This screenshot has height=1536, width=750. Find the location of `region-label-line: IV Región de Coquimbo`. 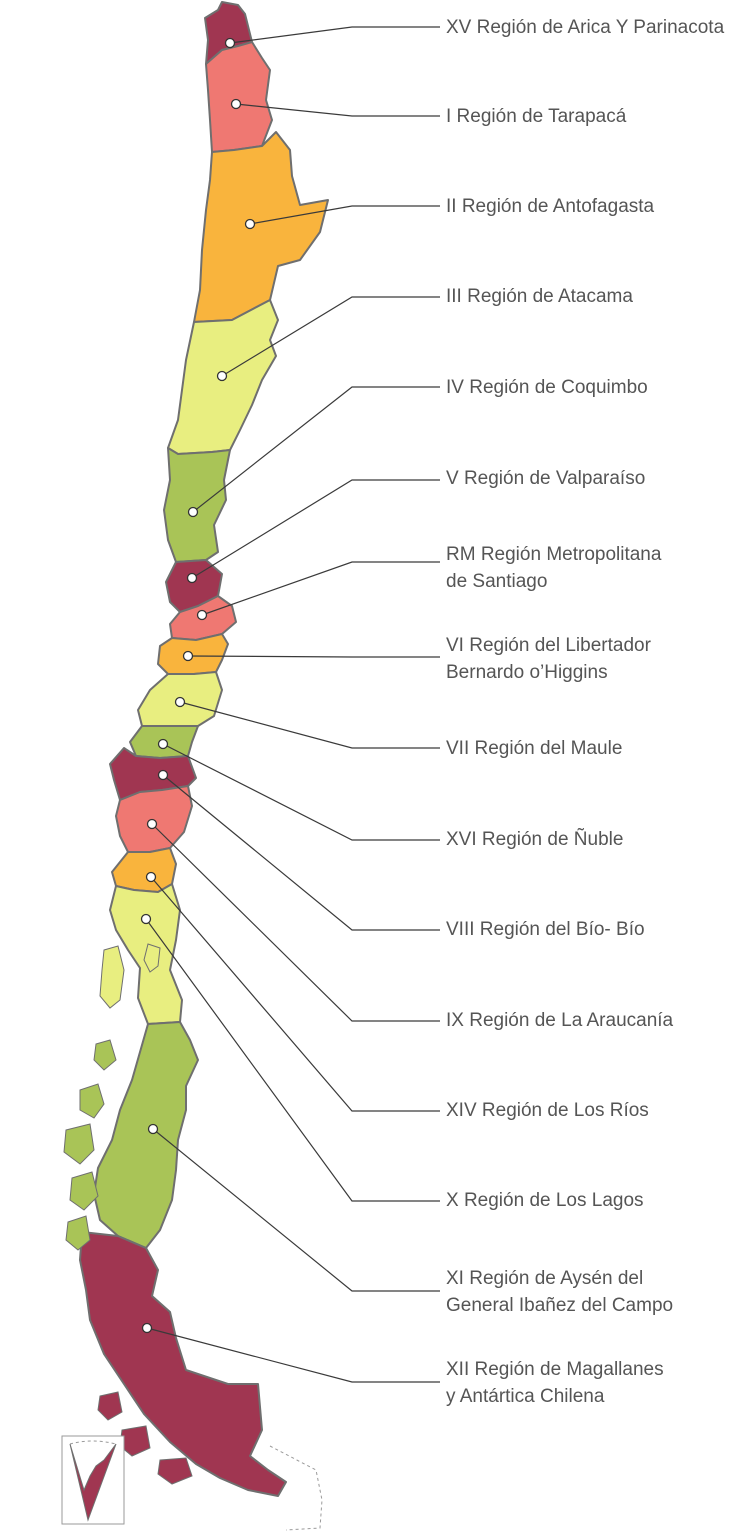

region-label-line: IV Región de Coquimbo is located at coordinates (547, 387).